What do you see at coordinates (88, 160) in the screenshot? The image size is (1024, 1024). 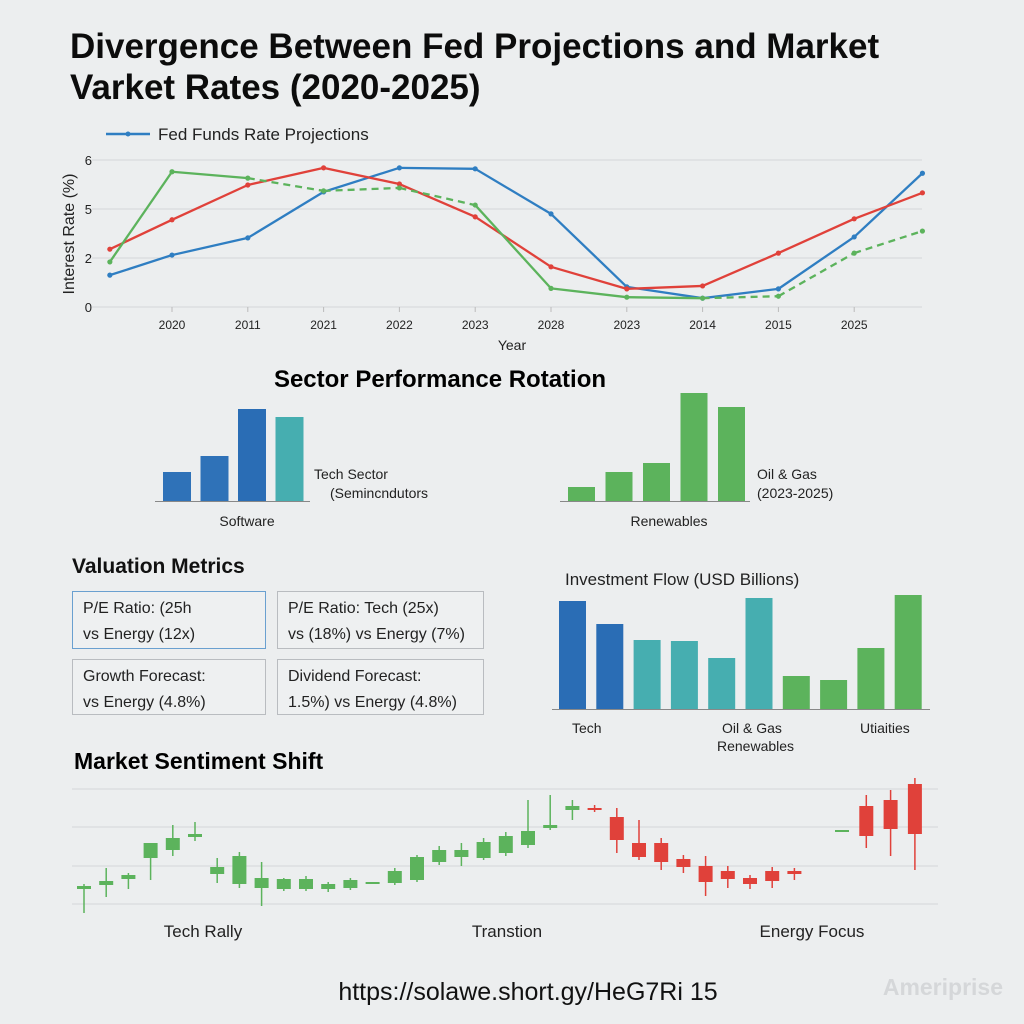 I see `y-tick-label: 6` at bounding box center [88, 160].